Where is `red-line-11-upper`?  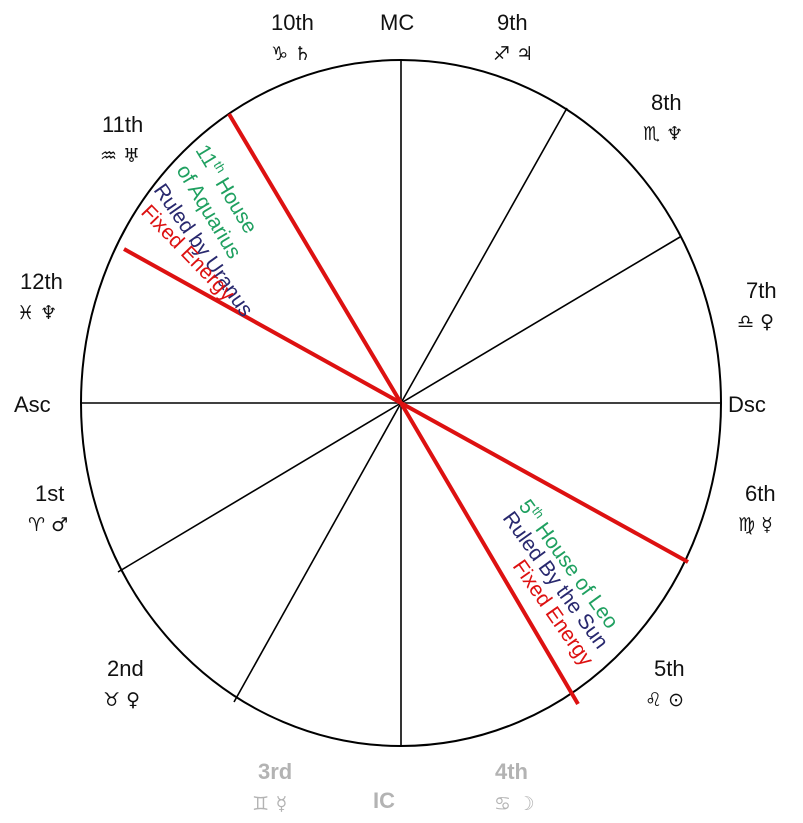 red-line-11-upper is located at coordinates (315, 258).